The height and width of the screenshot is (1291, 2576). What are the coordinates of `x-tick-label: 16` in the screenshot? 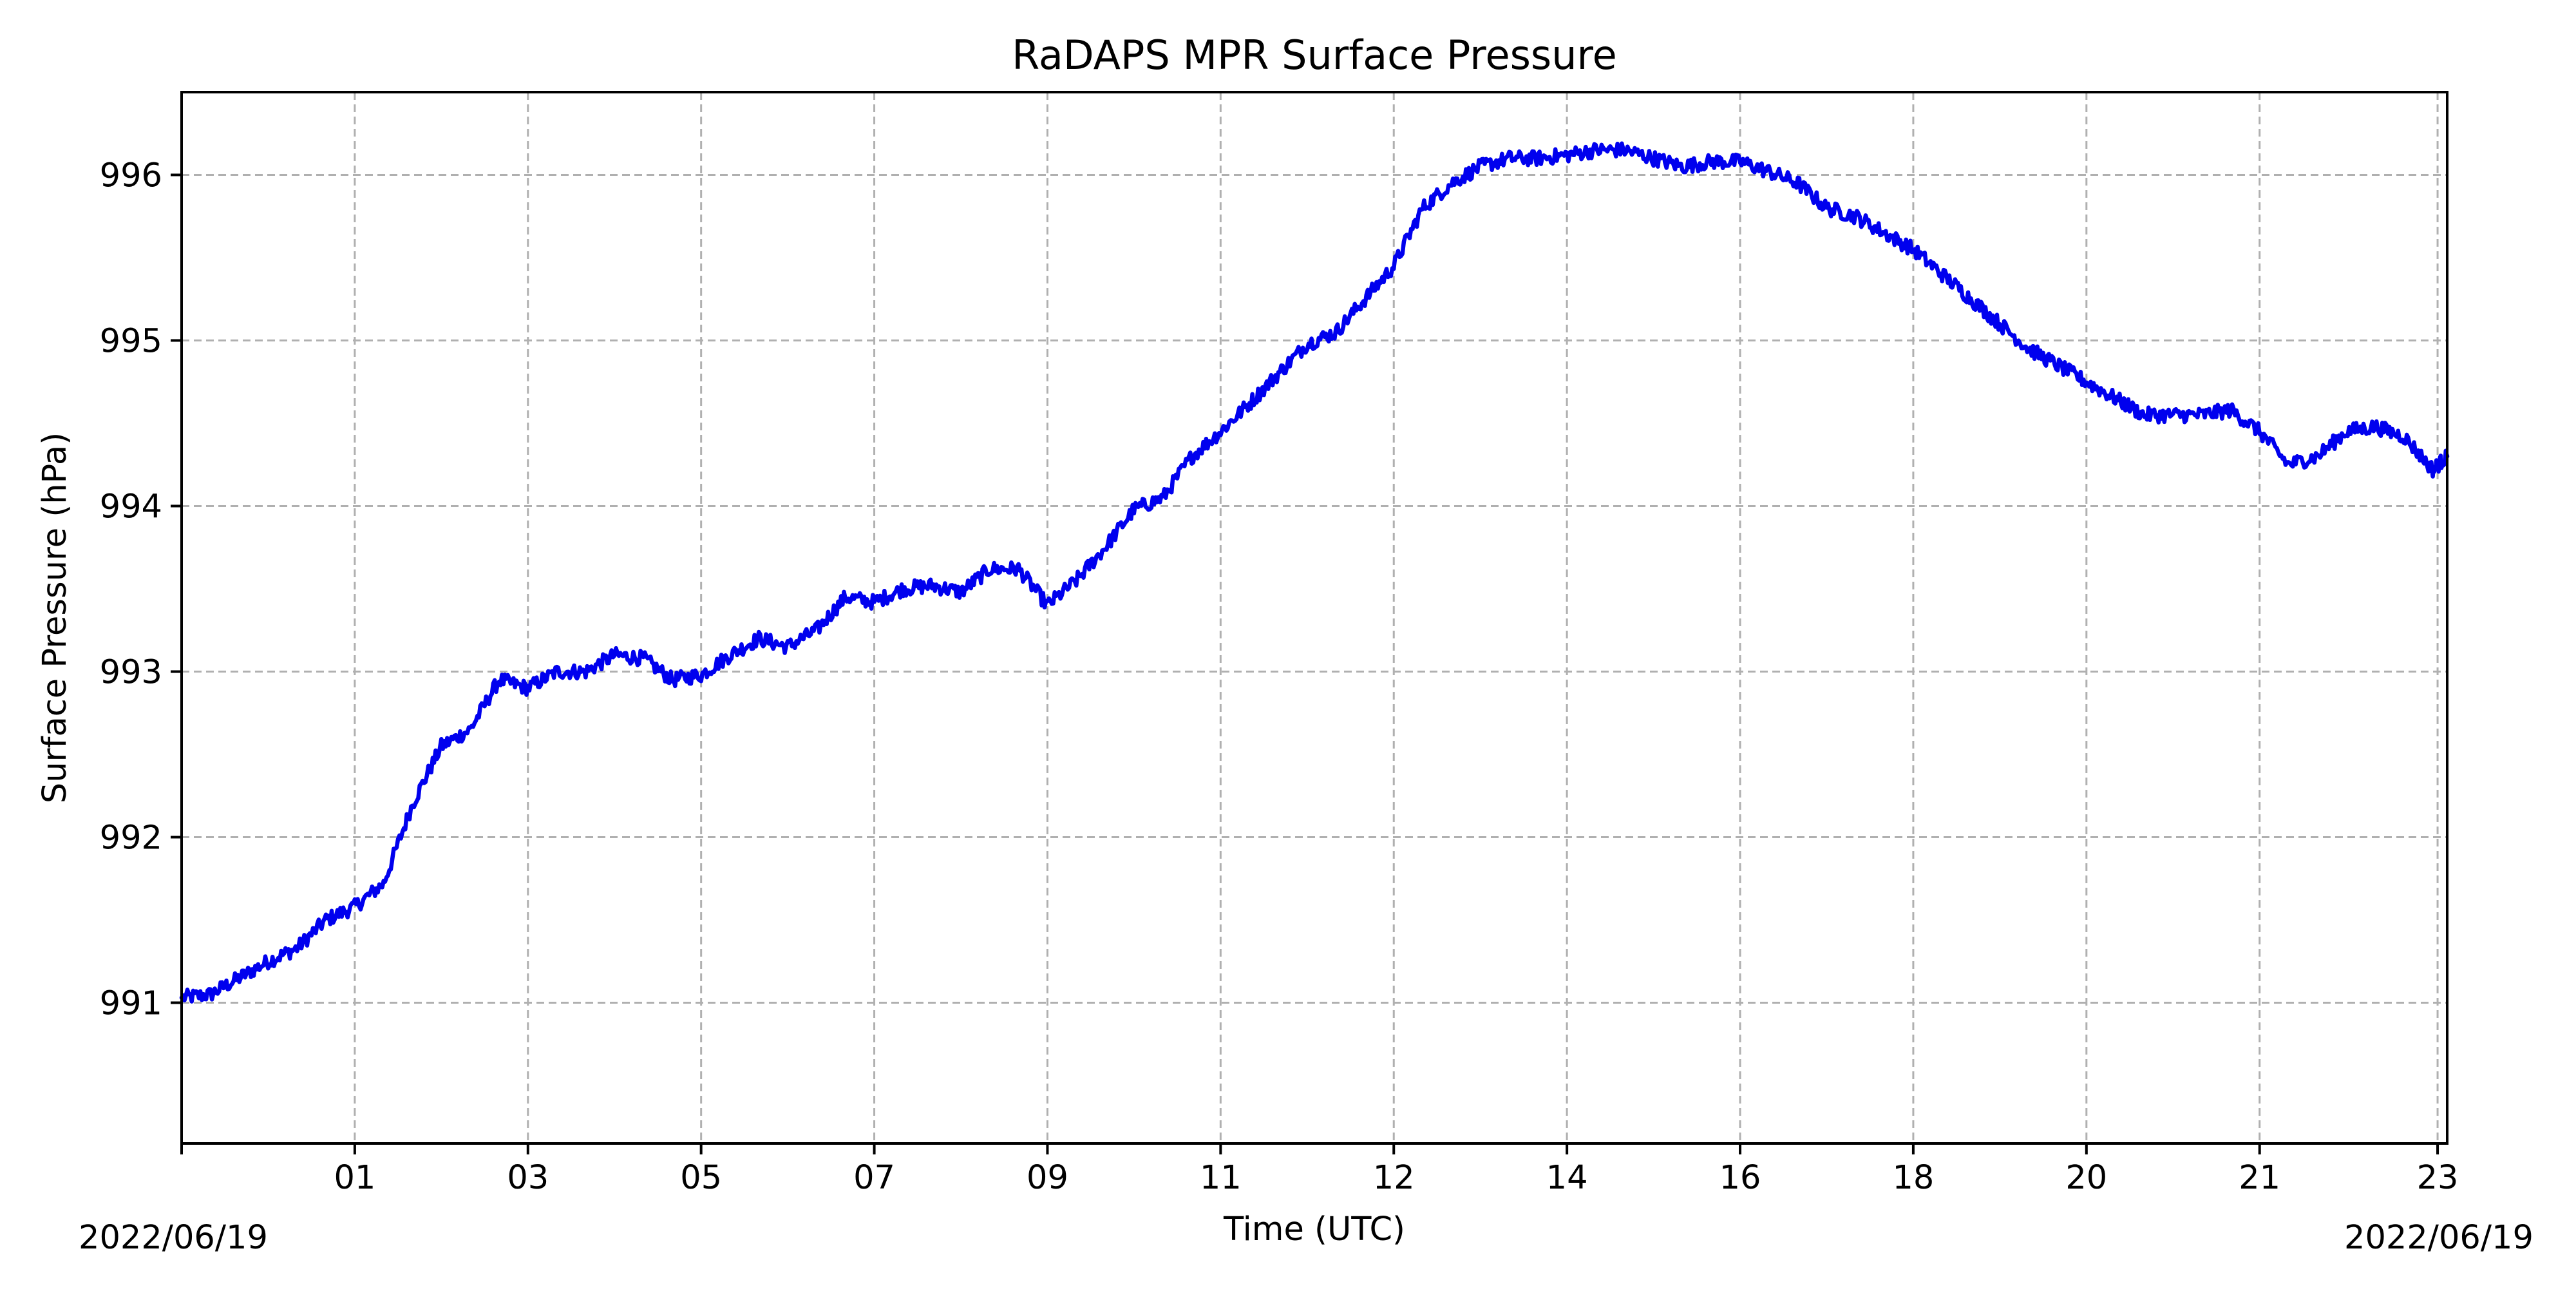 It's located at (1740, 1178).